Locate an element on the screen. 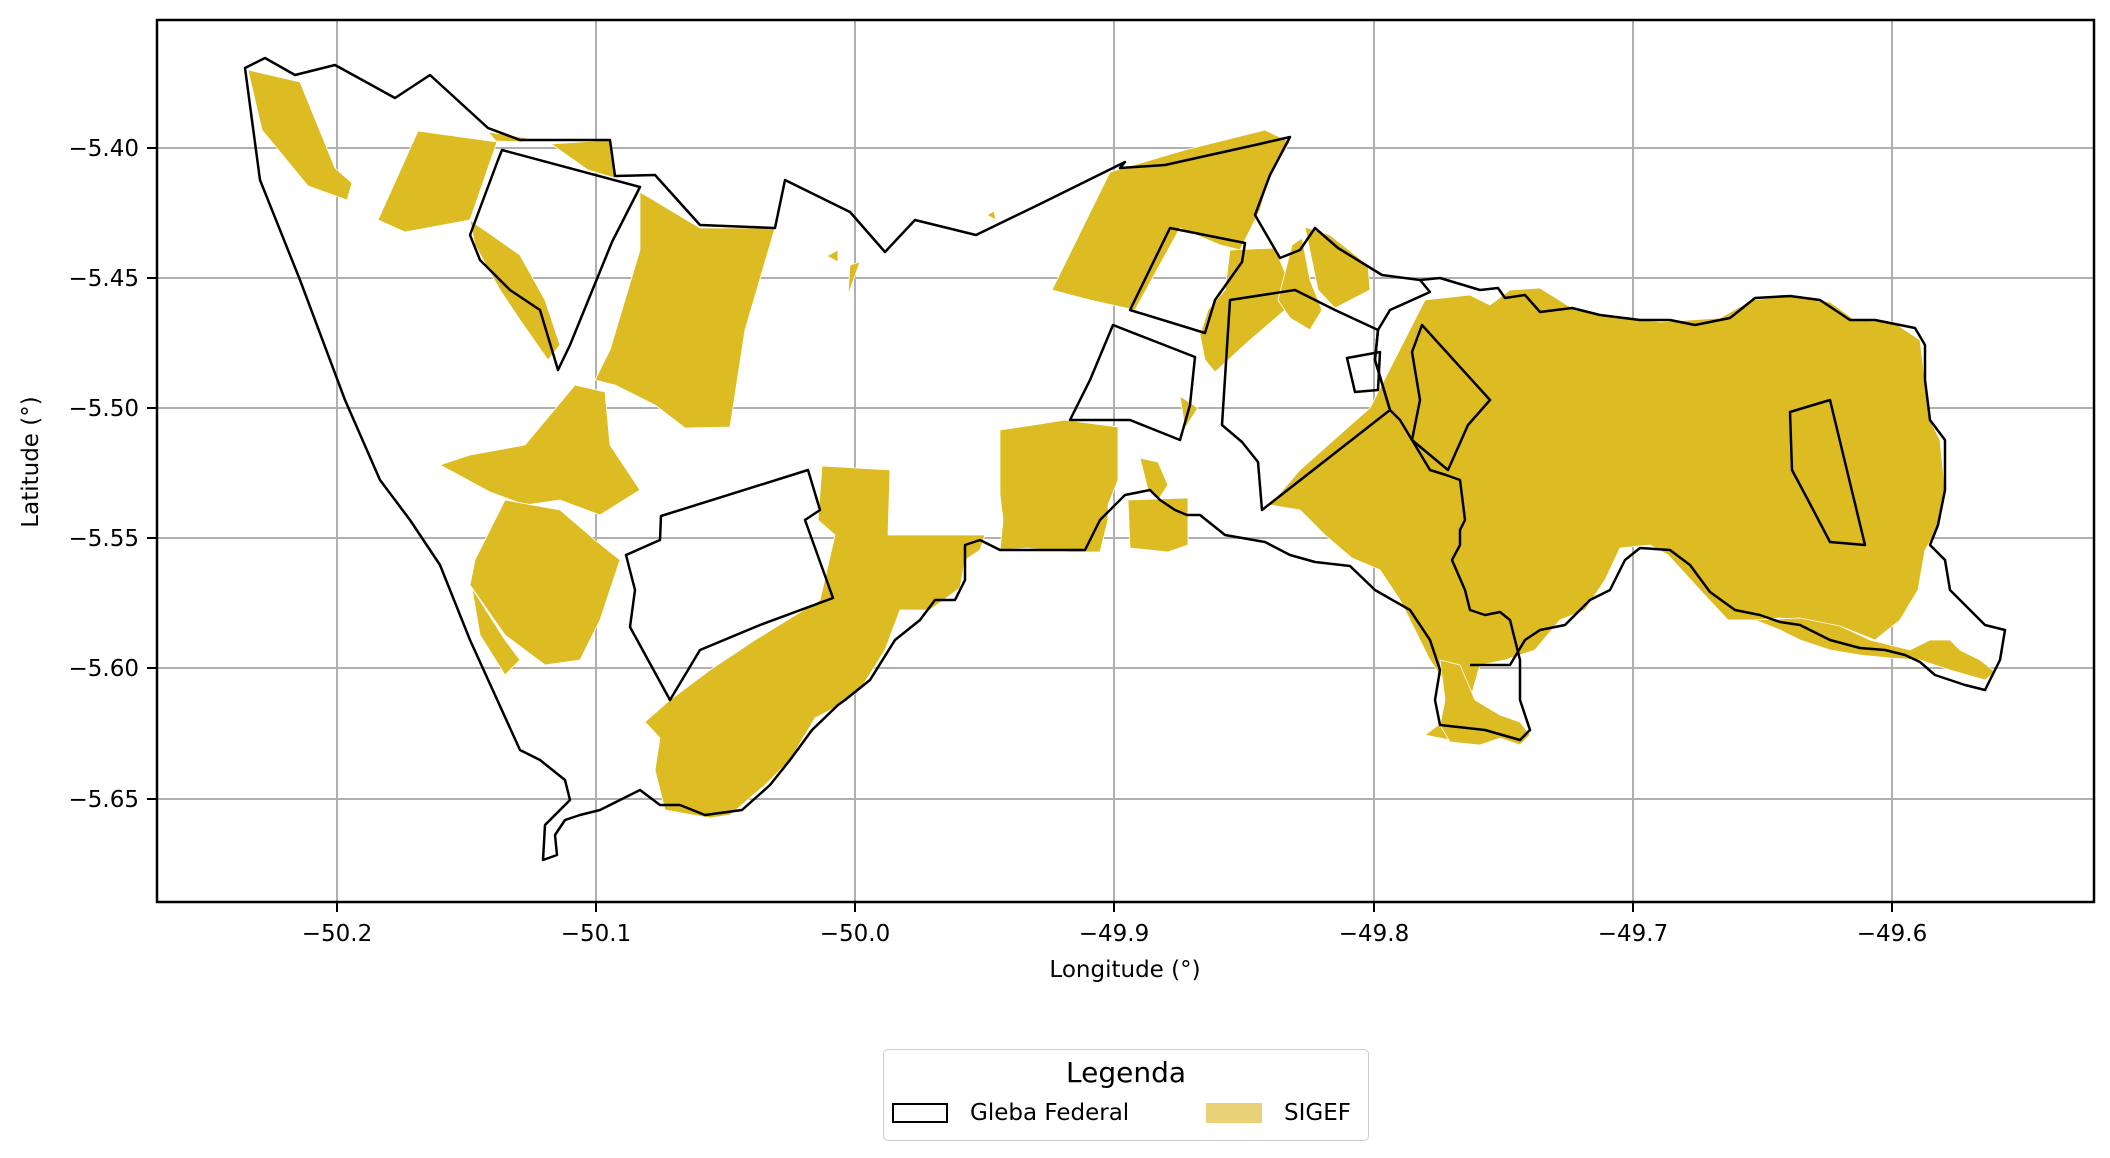  sigef-parcel-coast-b is located at coordinates (1154, 479).